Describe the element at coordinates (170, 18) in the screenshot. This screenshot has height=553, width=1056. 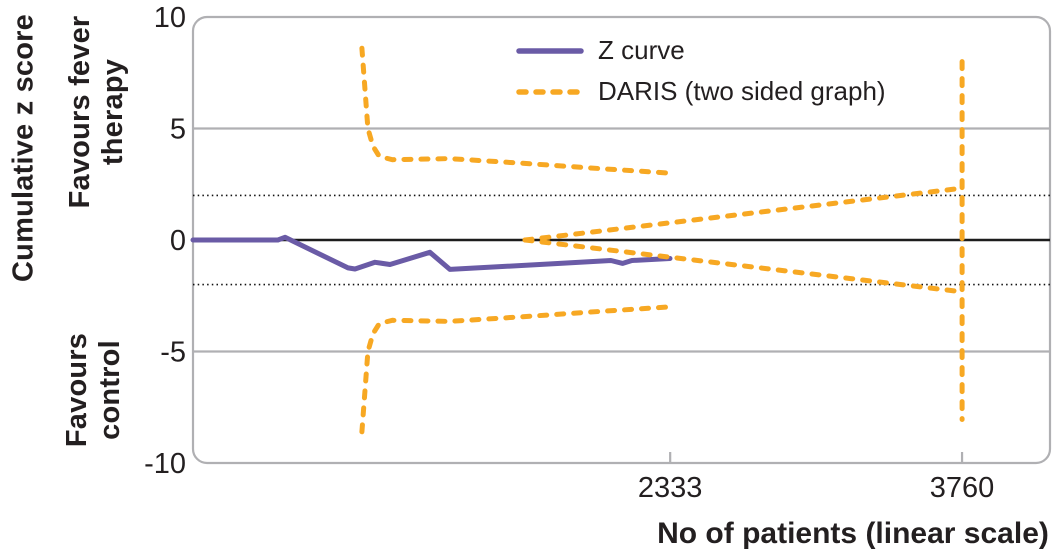
I see `y-tick-label: 10` at that location.